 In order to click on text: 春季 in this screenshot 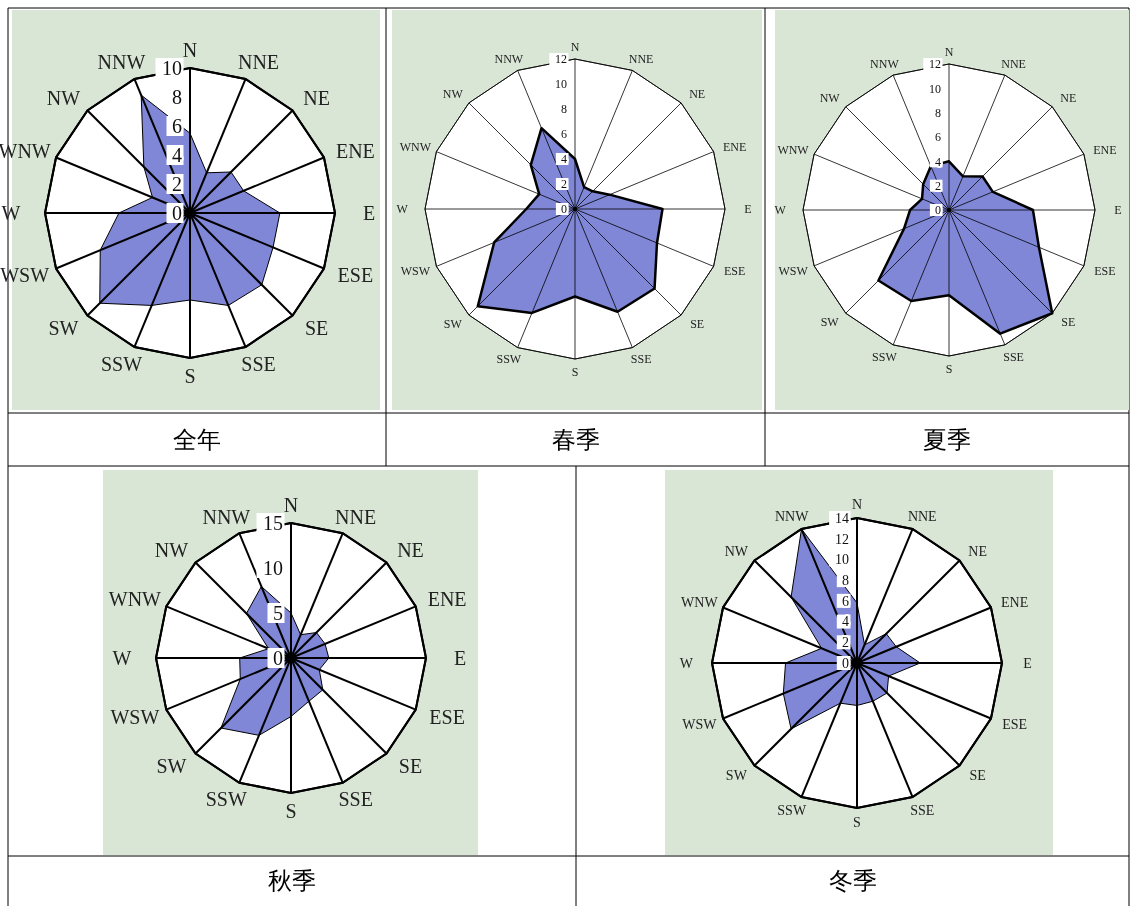, I will do `click(575, 439)`.